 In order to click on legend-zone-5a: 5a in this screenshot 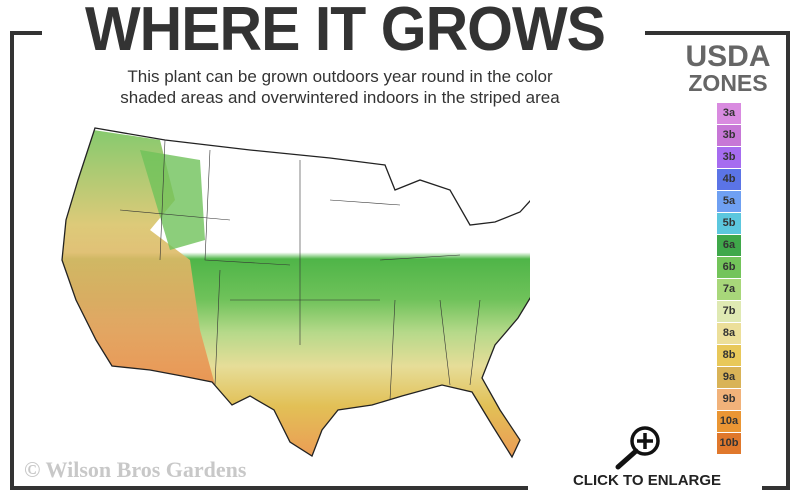, I will do `click(729, 201)`.